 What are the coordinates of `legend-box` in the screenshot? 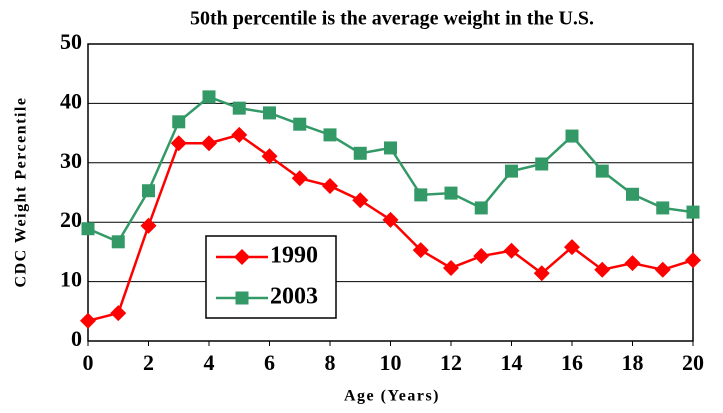 It's located at (271, 277).